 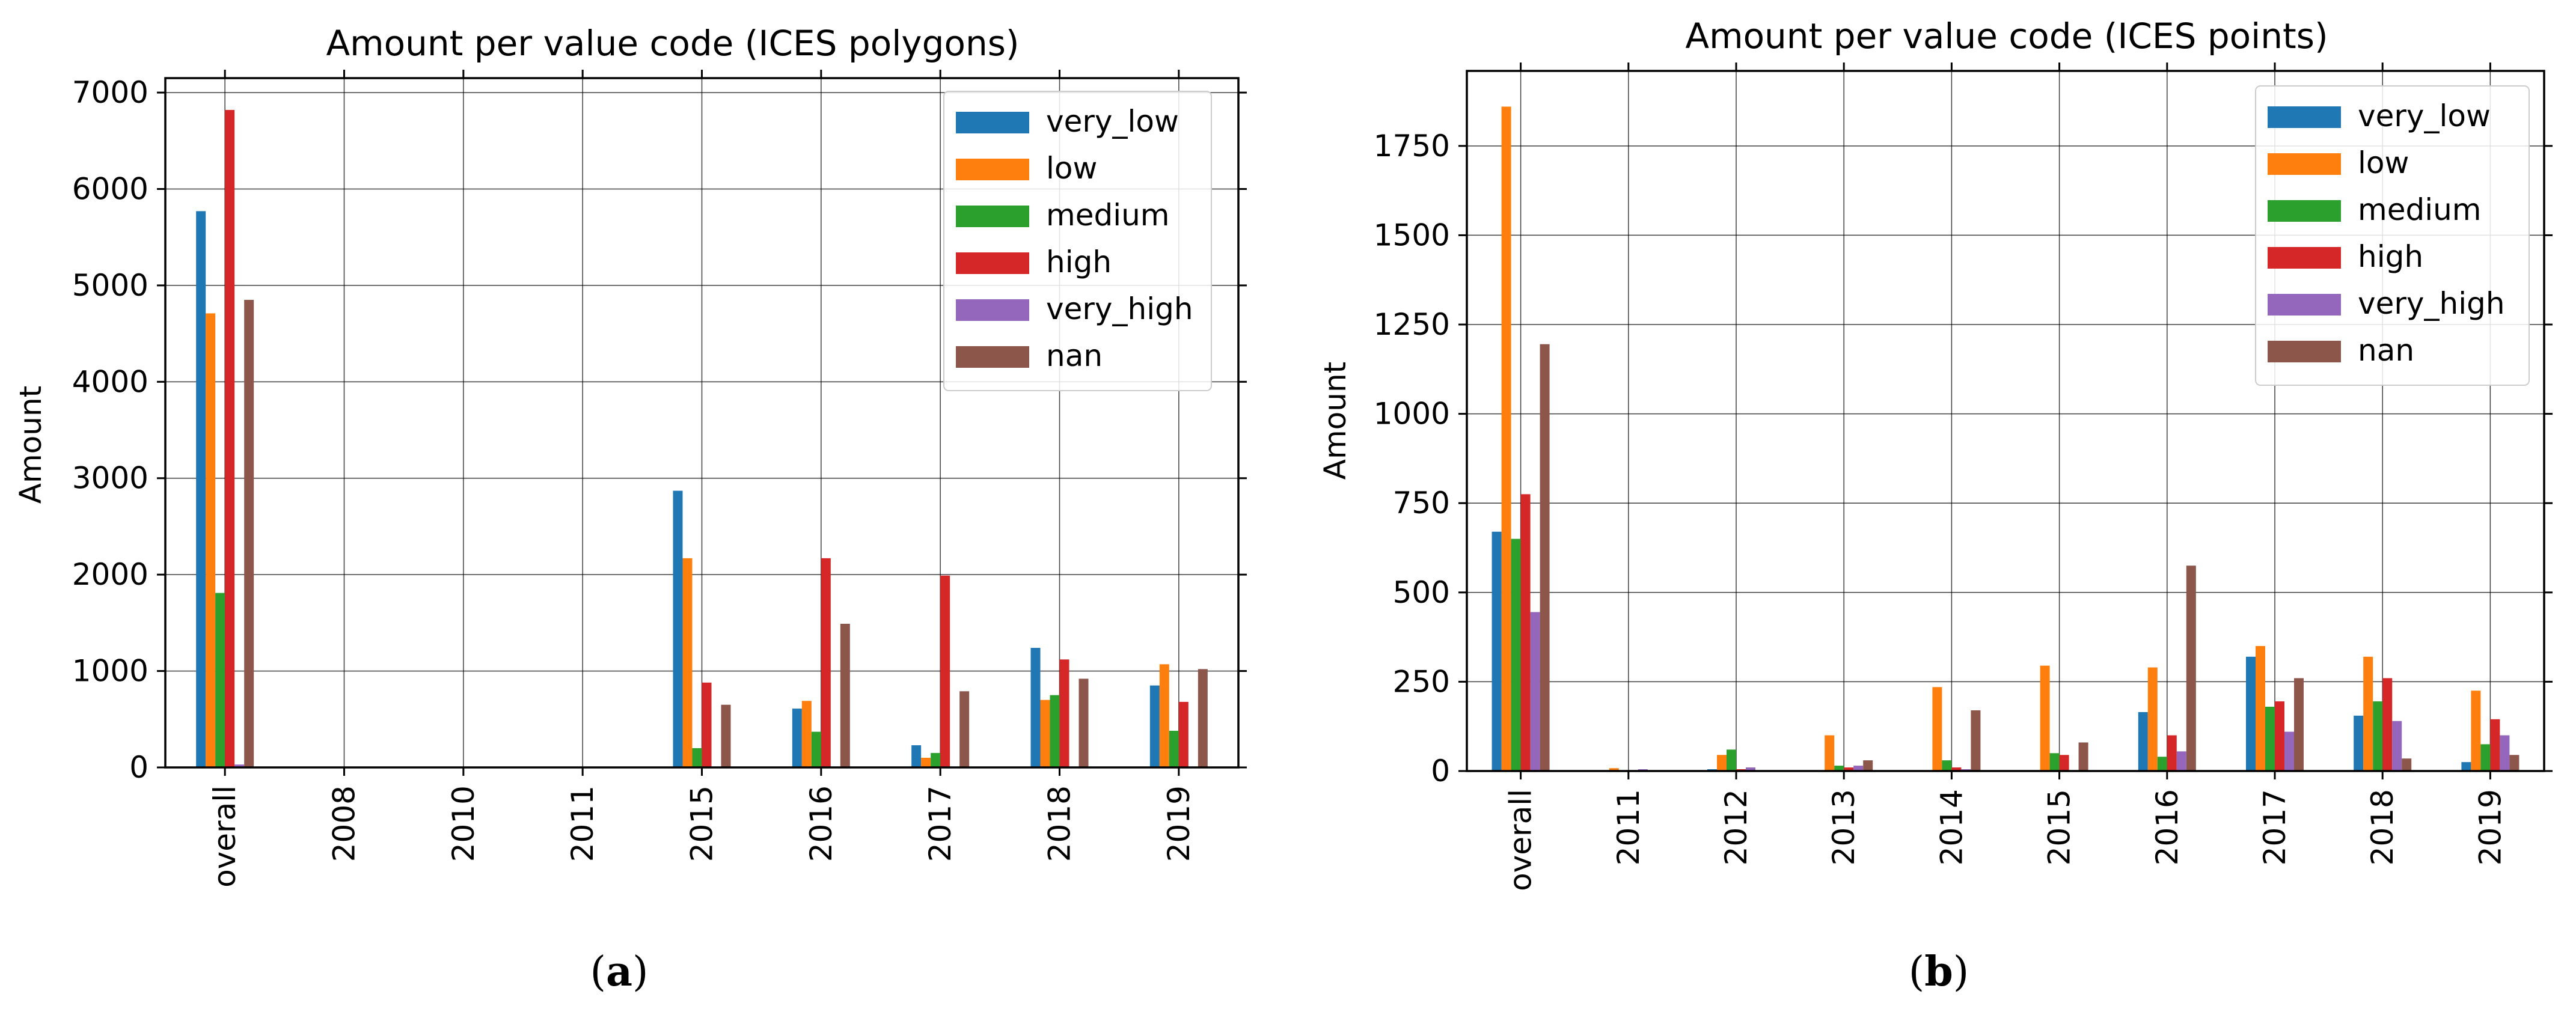 I want to click on bar-medium-2014, so click(x=1947, y=765).